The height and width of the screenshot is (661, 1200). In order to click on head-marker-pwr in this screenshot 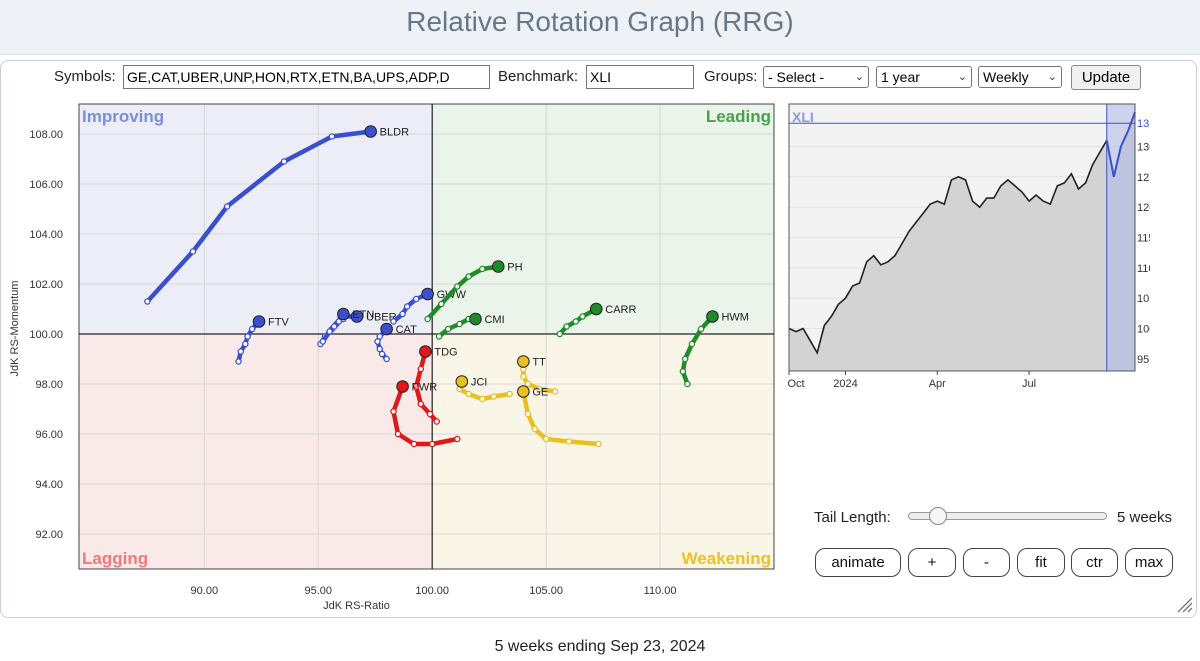, I will do `click(402, 386)`.